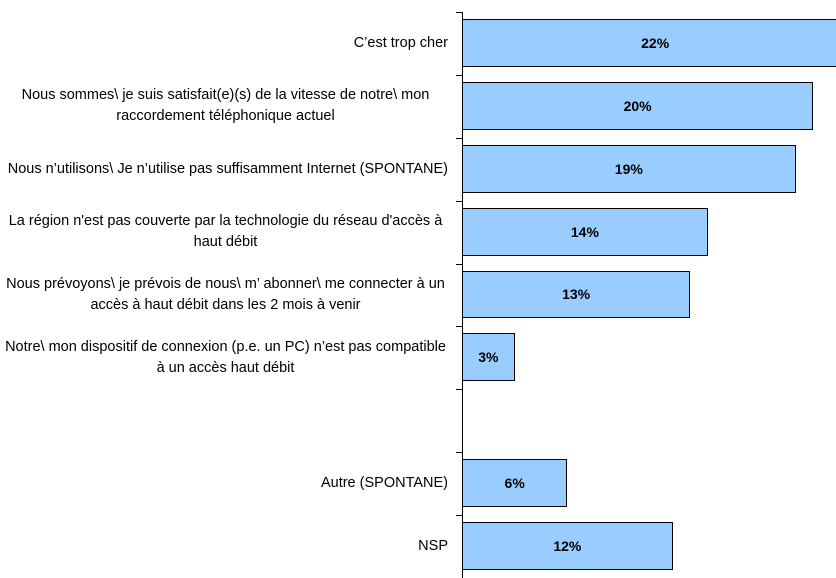 The width and height of the screenshot is (836, 578). I want to click on bar: 20%, so click(638, 105).